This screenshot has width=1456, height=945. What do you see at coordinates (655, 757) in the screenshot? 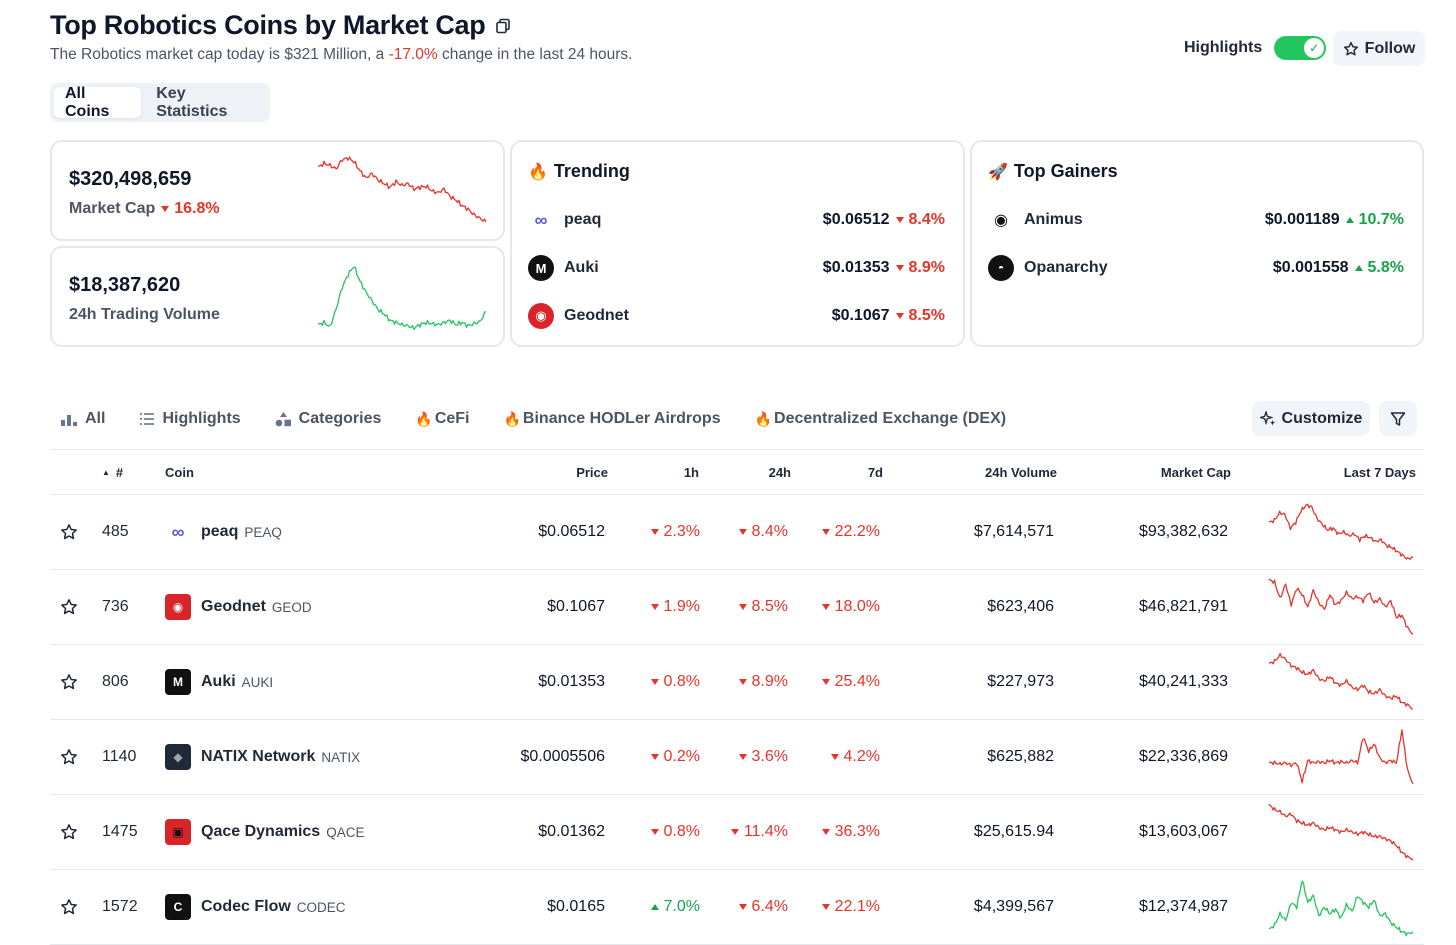
I see `change-1h: 0.2%` at bounding box center [655, 757].